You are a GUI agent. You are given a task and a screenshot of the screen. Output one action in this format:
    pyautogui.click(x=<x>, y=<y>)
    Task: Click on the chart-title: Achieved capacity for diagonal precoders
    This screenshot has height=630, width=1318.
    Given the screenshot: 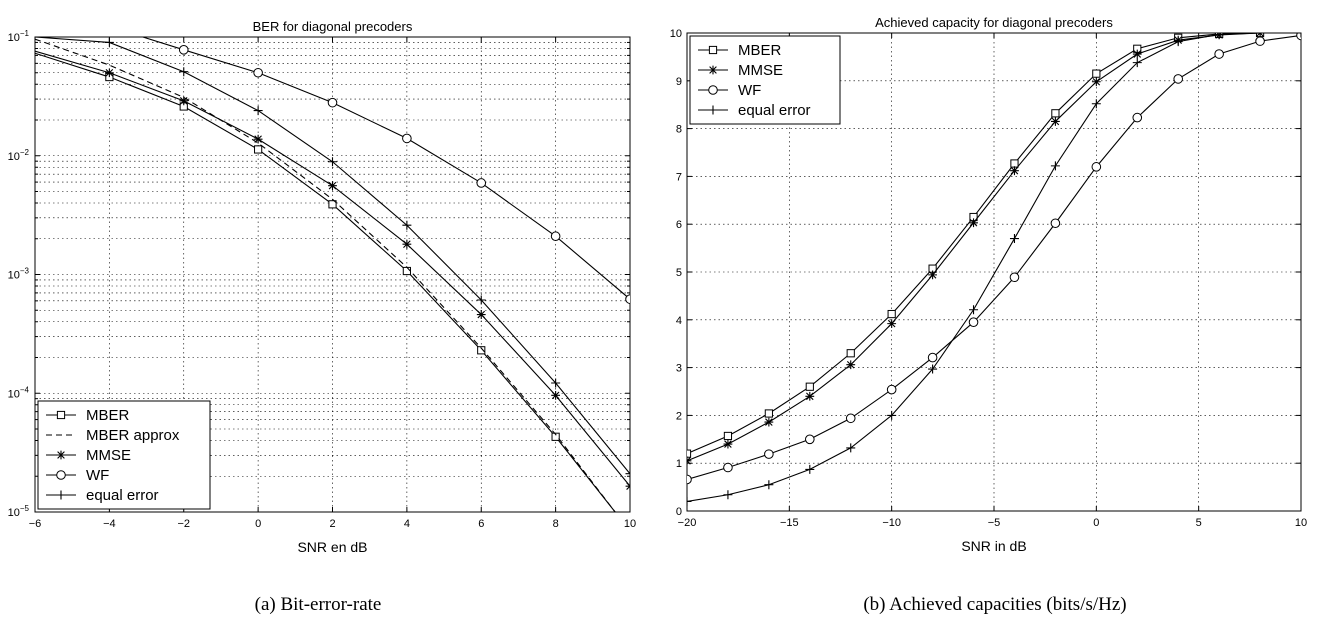 What is the action you would take?
    pyautogui.click(x=994, y=22)
    